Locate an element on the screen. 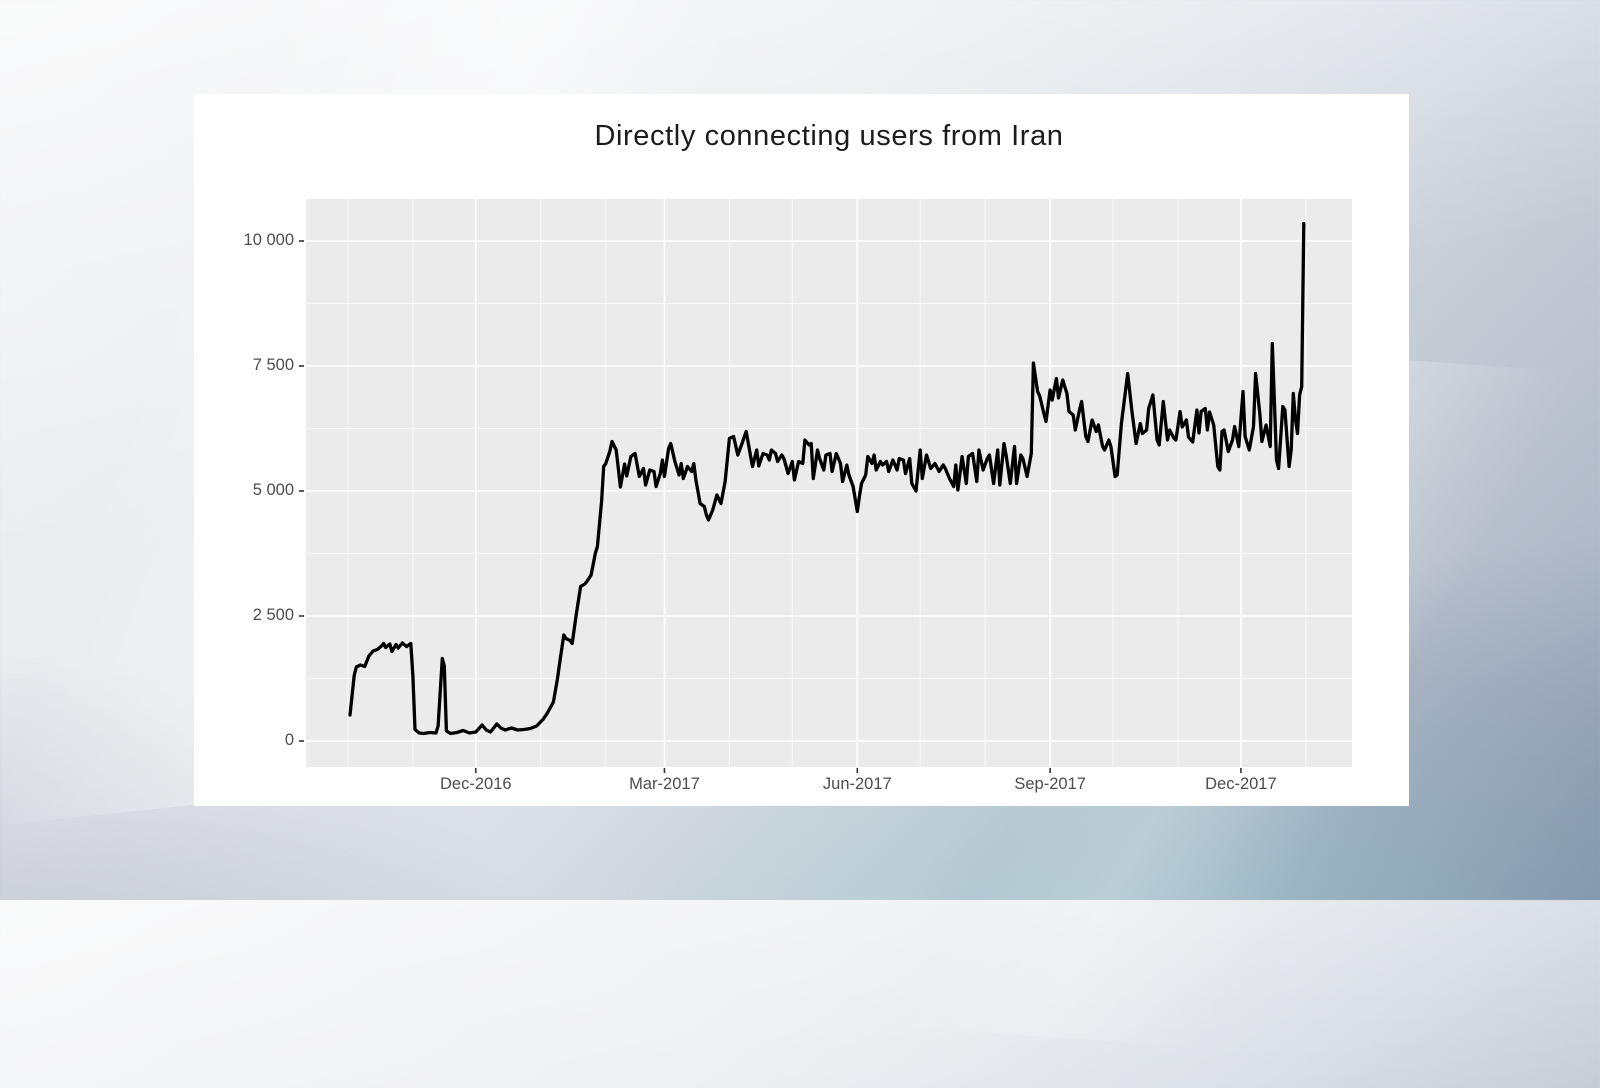 The height and width of the screenshot is (1088, 1600). x-tick-label: Sep-2017 is located at coordinates (1050, 784).